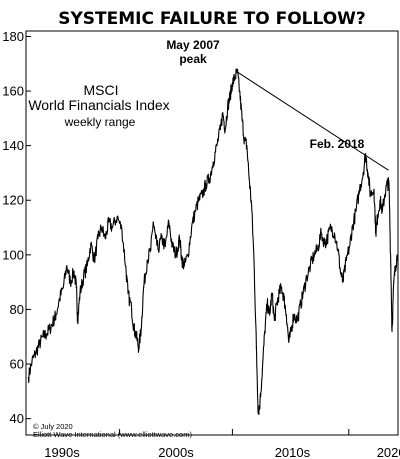 The height and width of the screenshot is (459, 400). I want to click on x-tick-label-2020s: 2020s, so click(388, 452).